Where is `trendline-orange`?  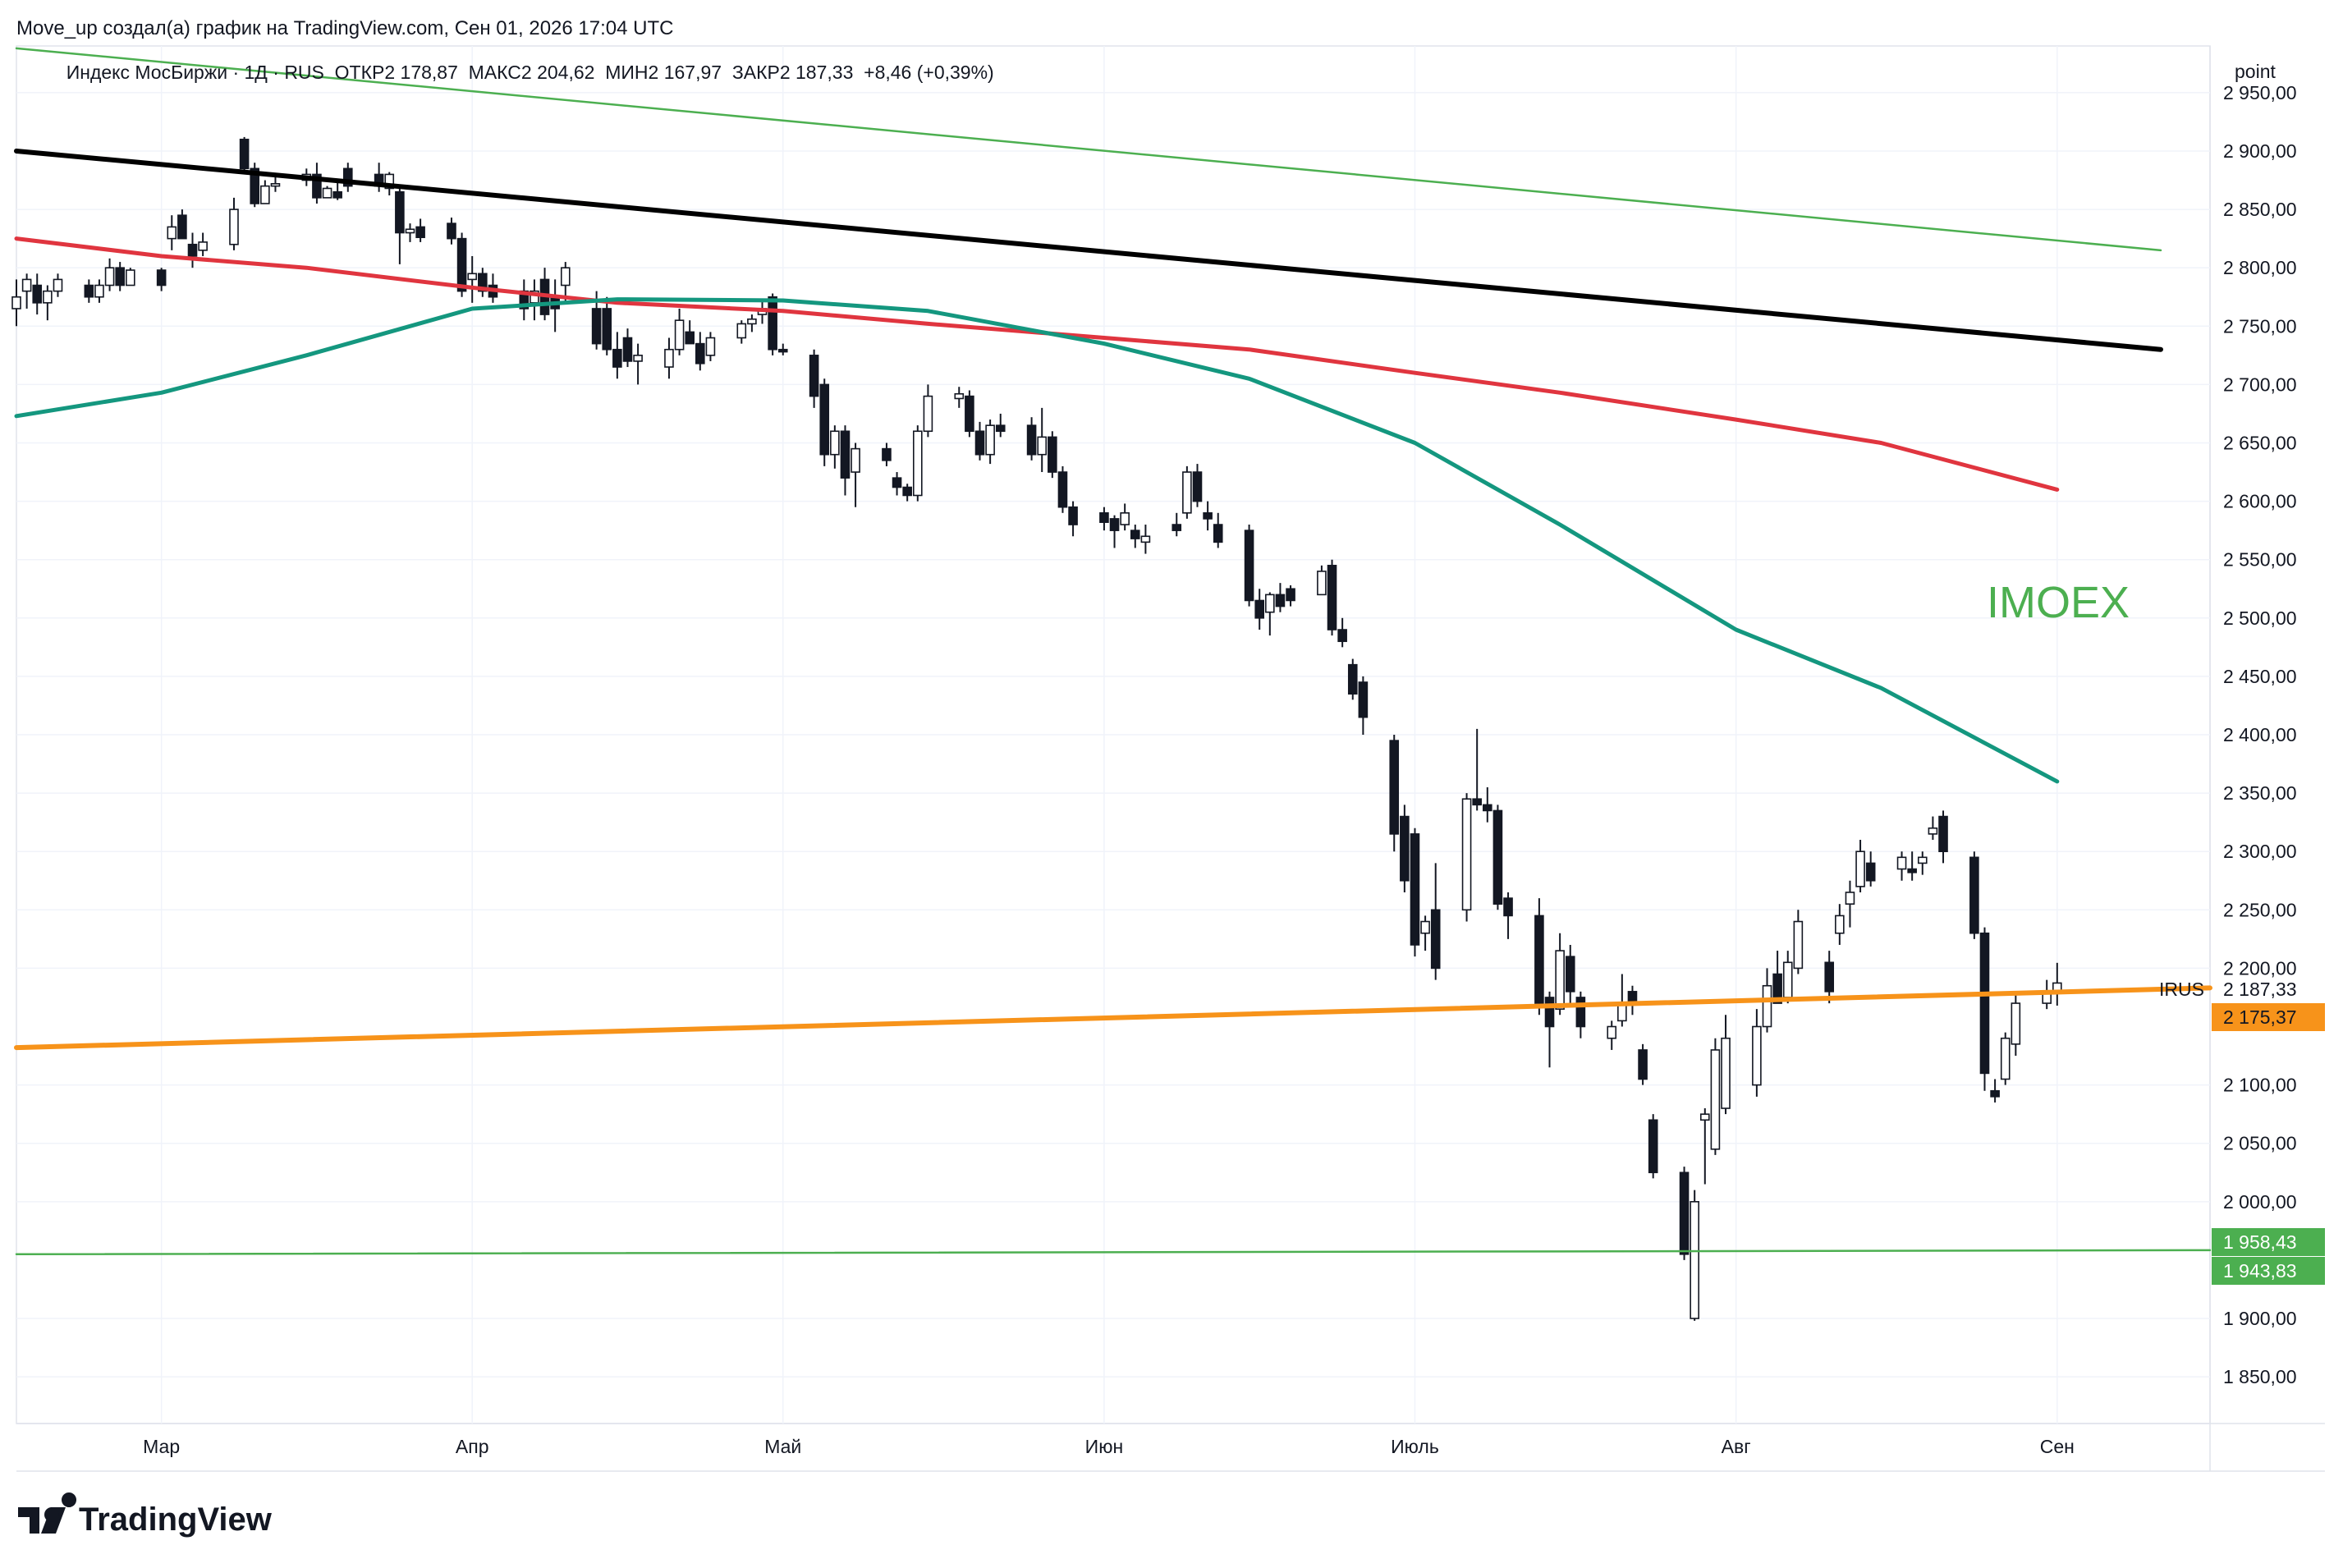
trendline-orange is located at coordinates (1113, 1018).